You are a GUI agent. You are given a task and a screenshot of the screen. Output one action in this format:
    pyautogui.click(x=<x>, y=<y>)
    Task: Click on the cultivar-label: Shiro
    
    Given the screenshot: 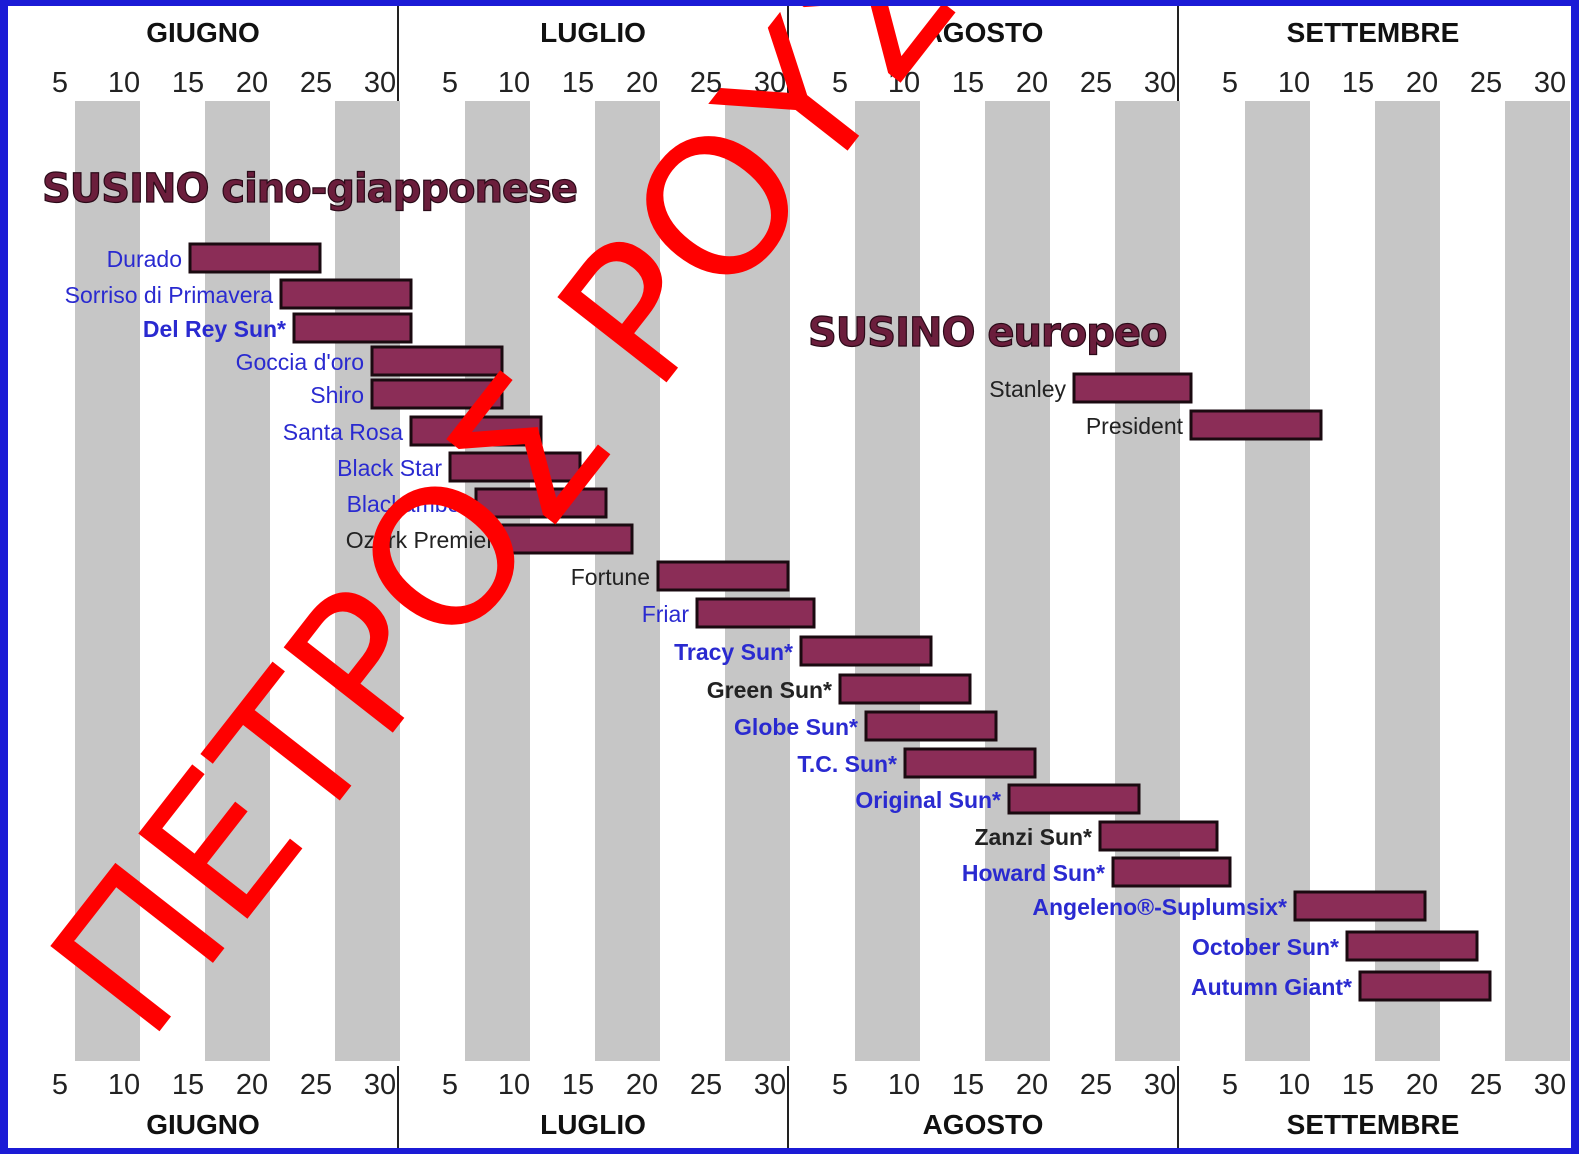 What is the action you would take?
    pyautogui.click(x=337, y=395)
    